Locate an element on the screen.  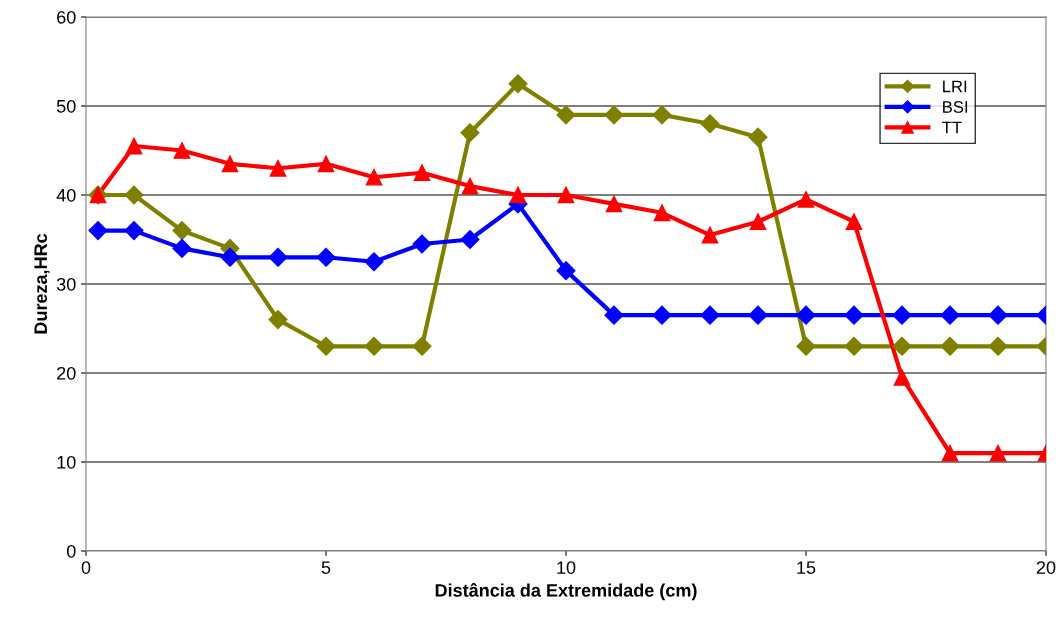
y-tick-label: 10 is located at coordinates (66, 462).